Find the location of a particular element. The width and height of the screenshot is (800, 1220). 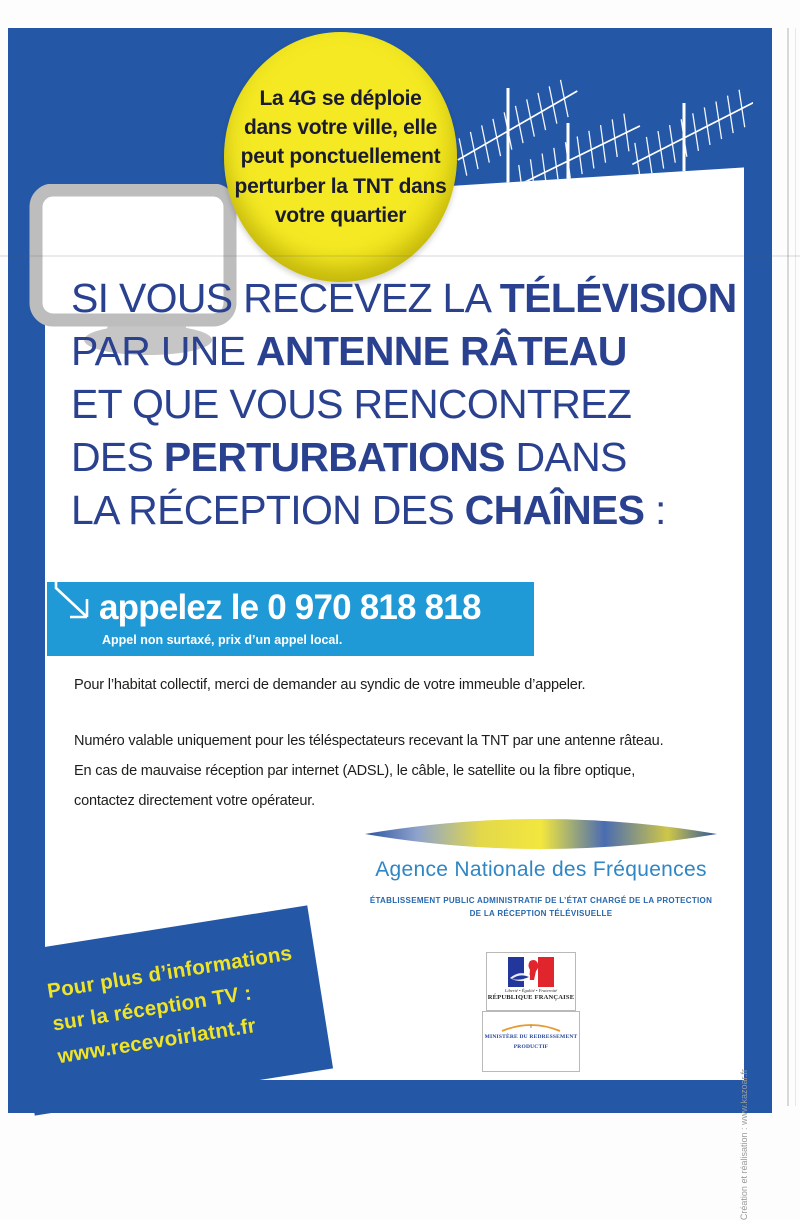

down-right-arrow-icon is located at coordinates (71, 600).